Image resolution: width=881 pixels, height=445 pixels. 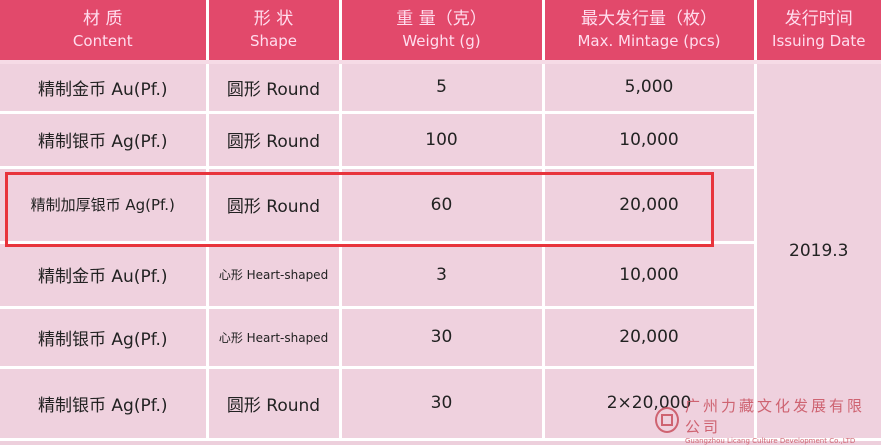 I want to click on table-row: 精制银币 Ag(Pf.) 心形 Heart-shaped 30 20,000, so click(x=440, y=337).